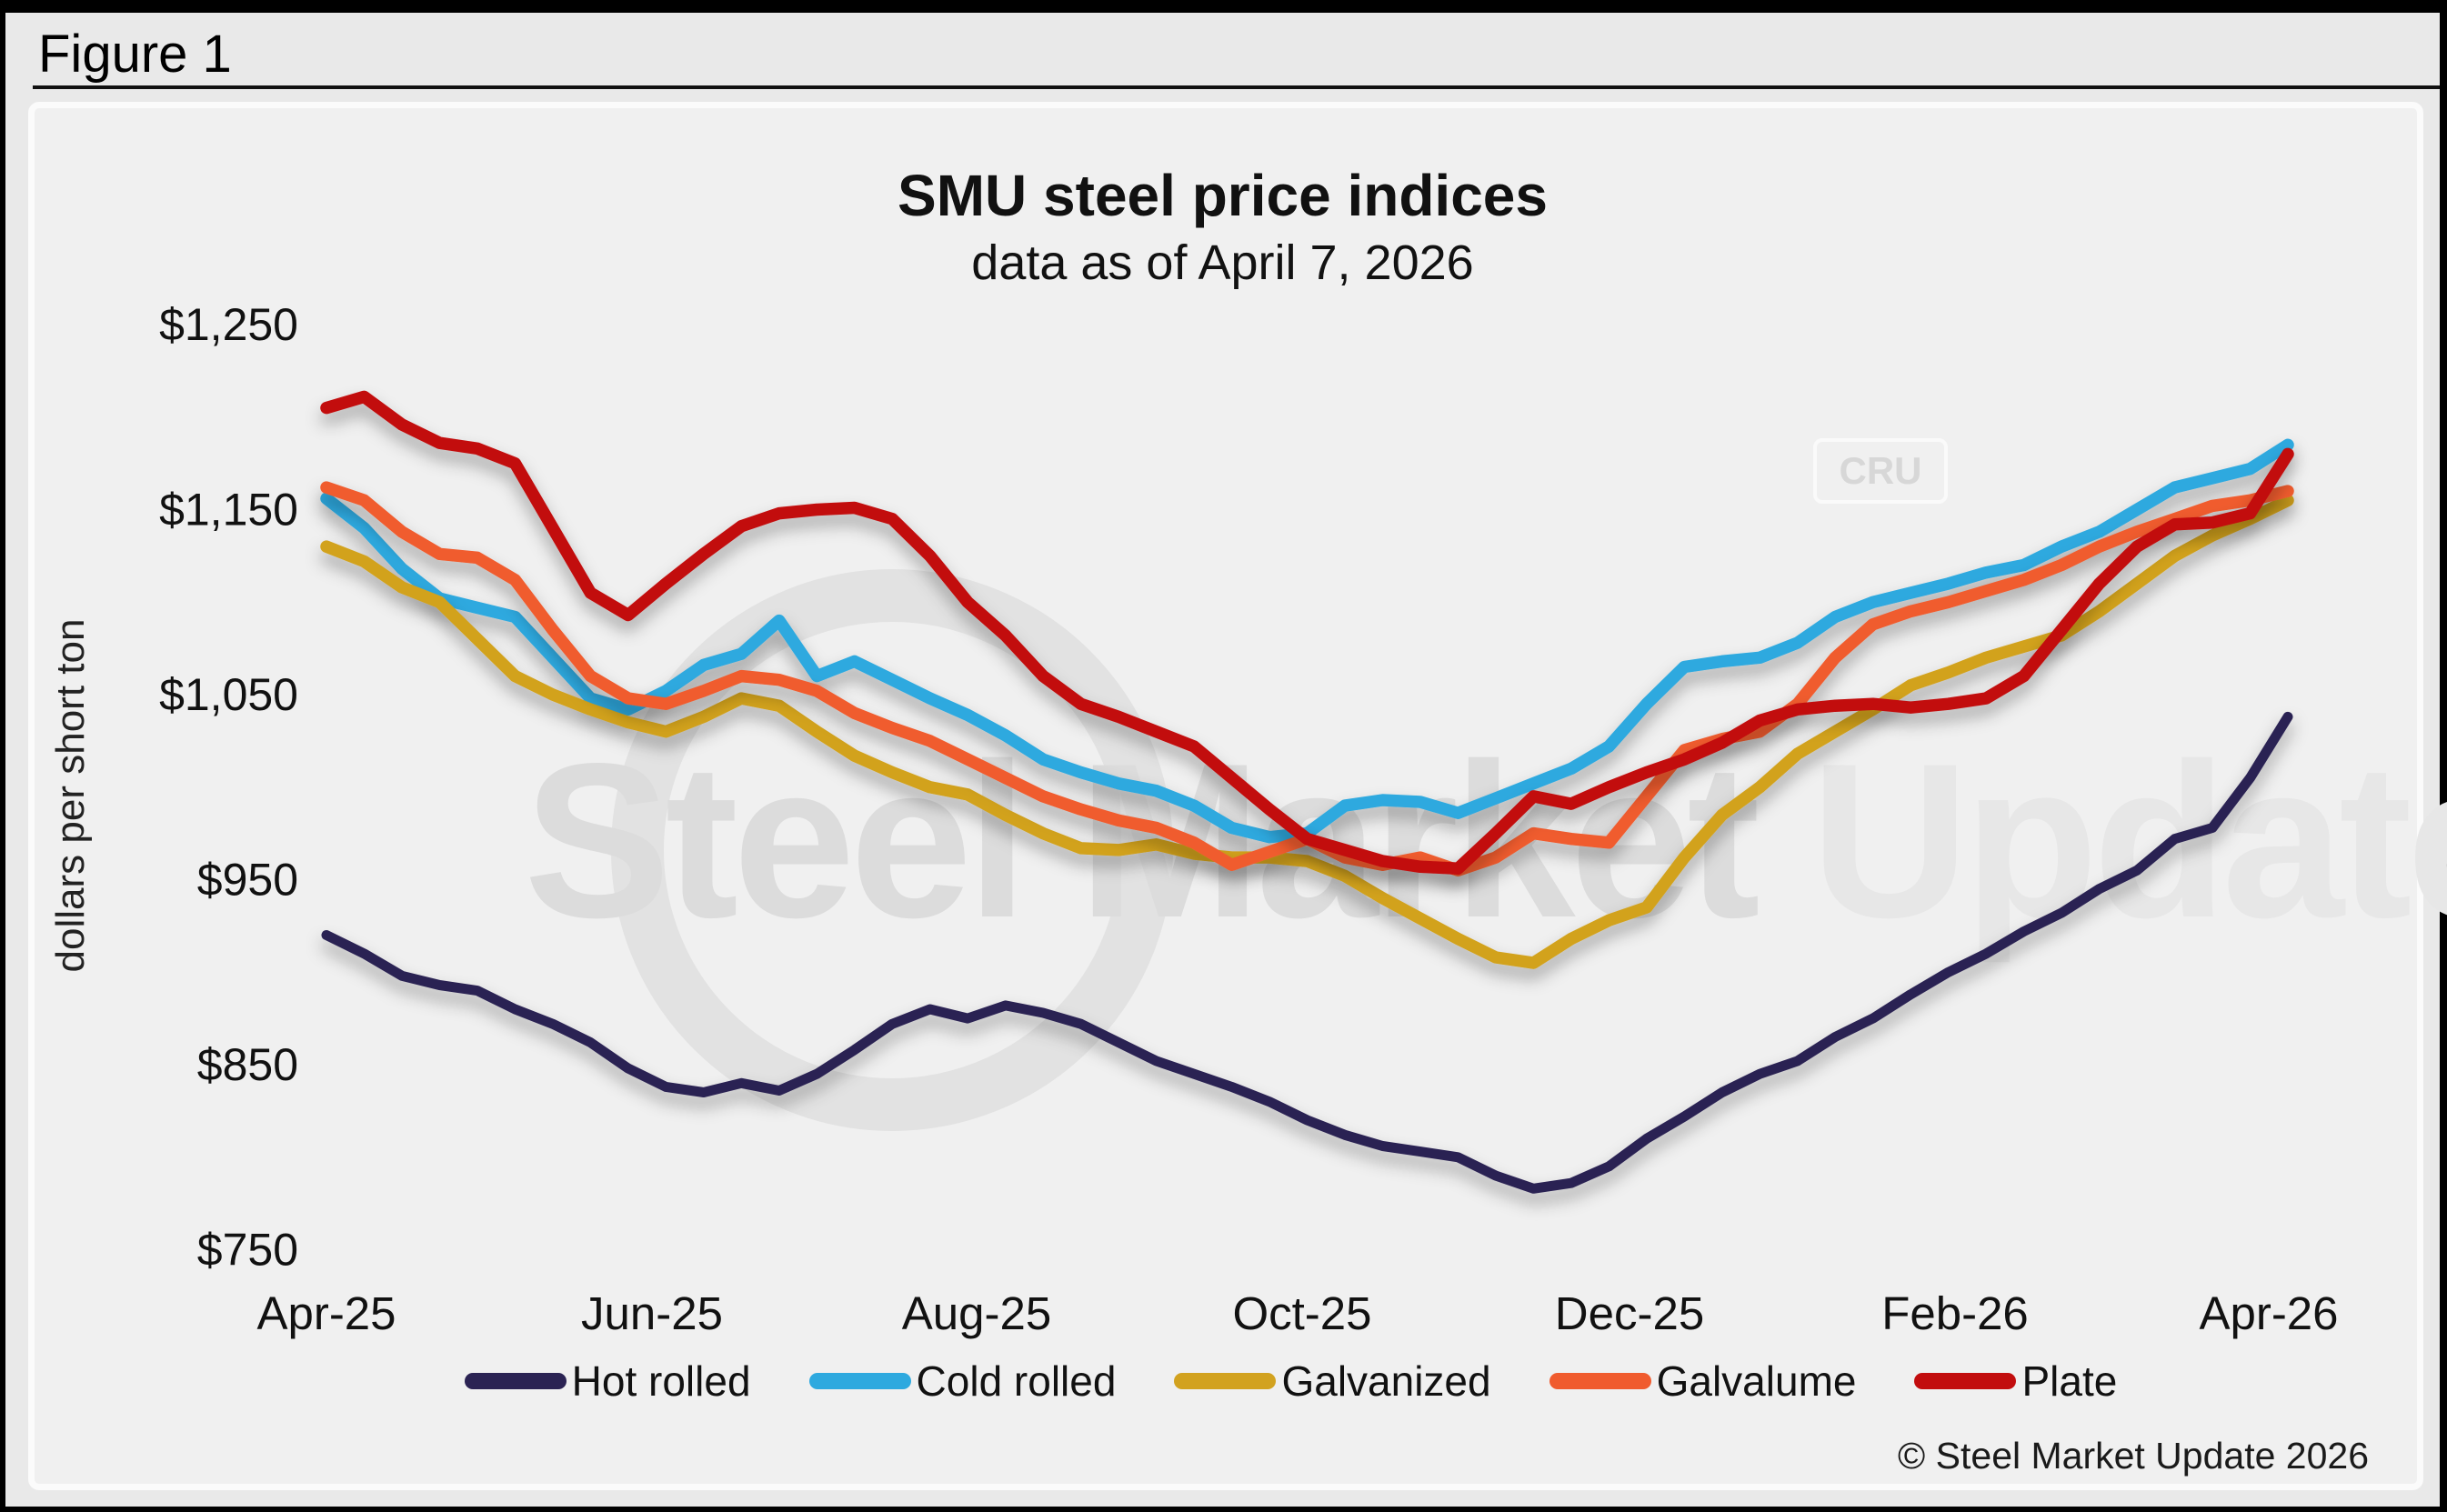 This screenshot has width=2447, height=1512. I want to click on legend-label: Cold rolled, so click(1017, 1381).